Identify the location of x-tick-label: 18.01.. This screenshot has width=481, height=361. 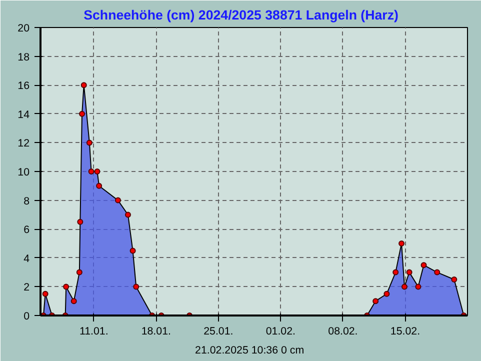
(156, 332).